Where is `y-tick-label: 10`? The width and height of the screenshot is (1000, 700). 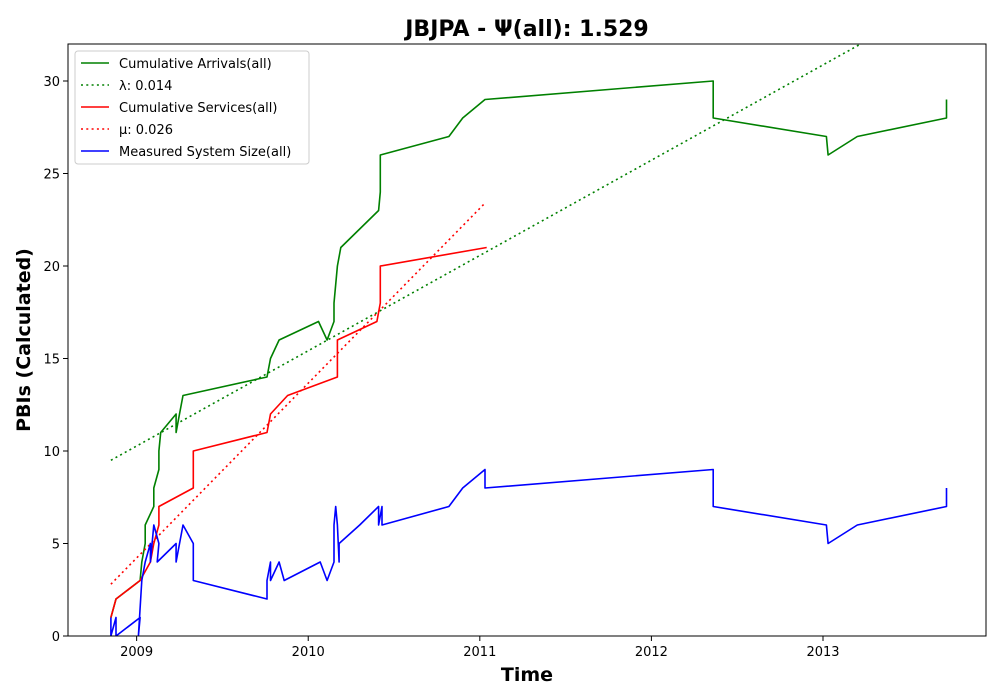
y-tick-label: 10 is located at coordinates (51, 452).